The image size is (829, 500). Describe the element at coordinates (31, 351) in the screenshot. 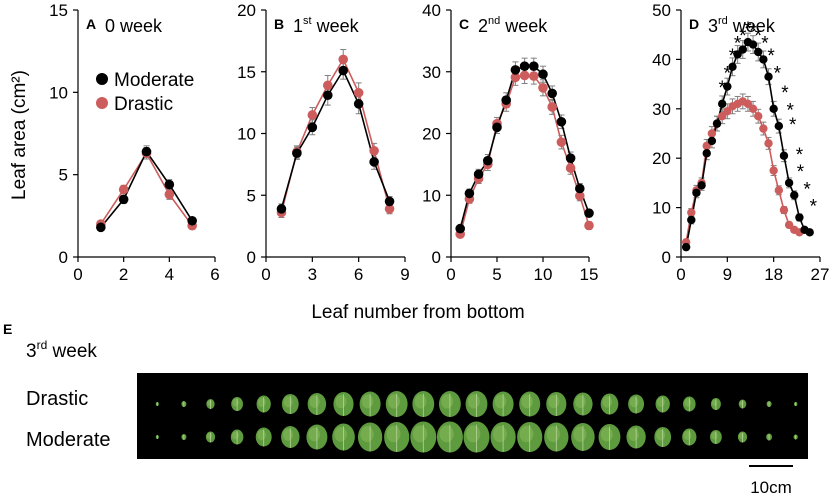

I see `photo-title-main: 3` at that location.